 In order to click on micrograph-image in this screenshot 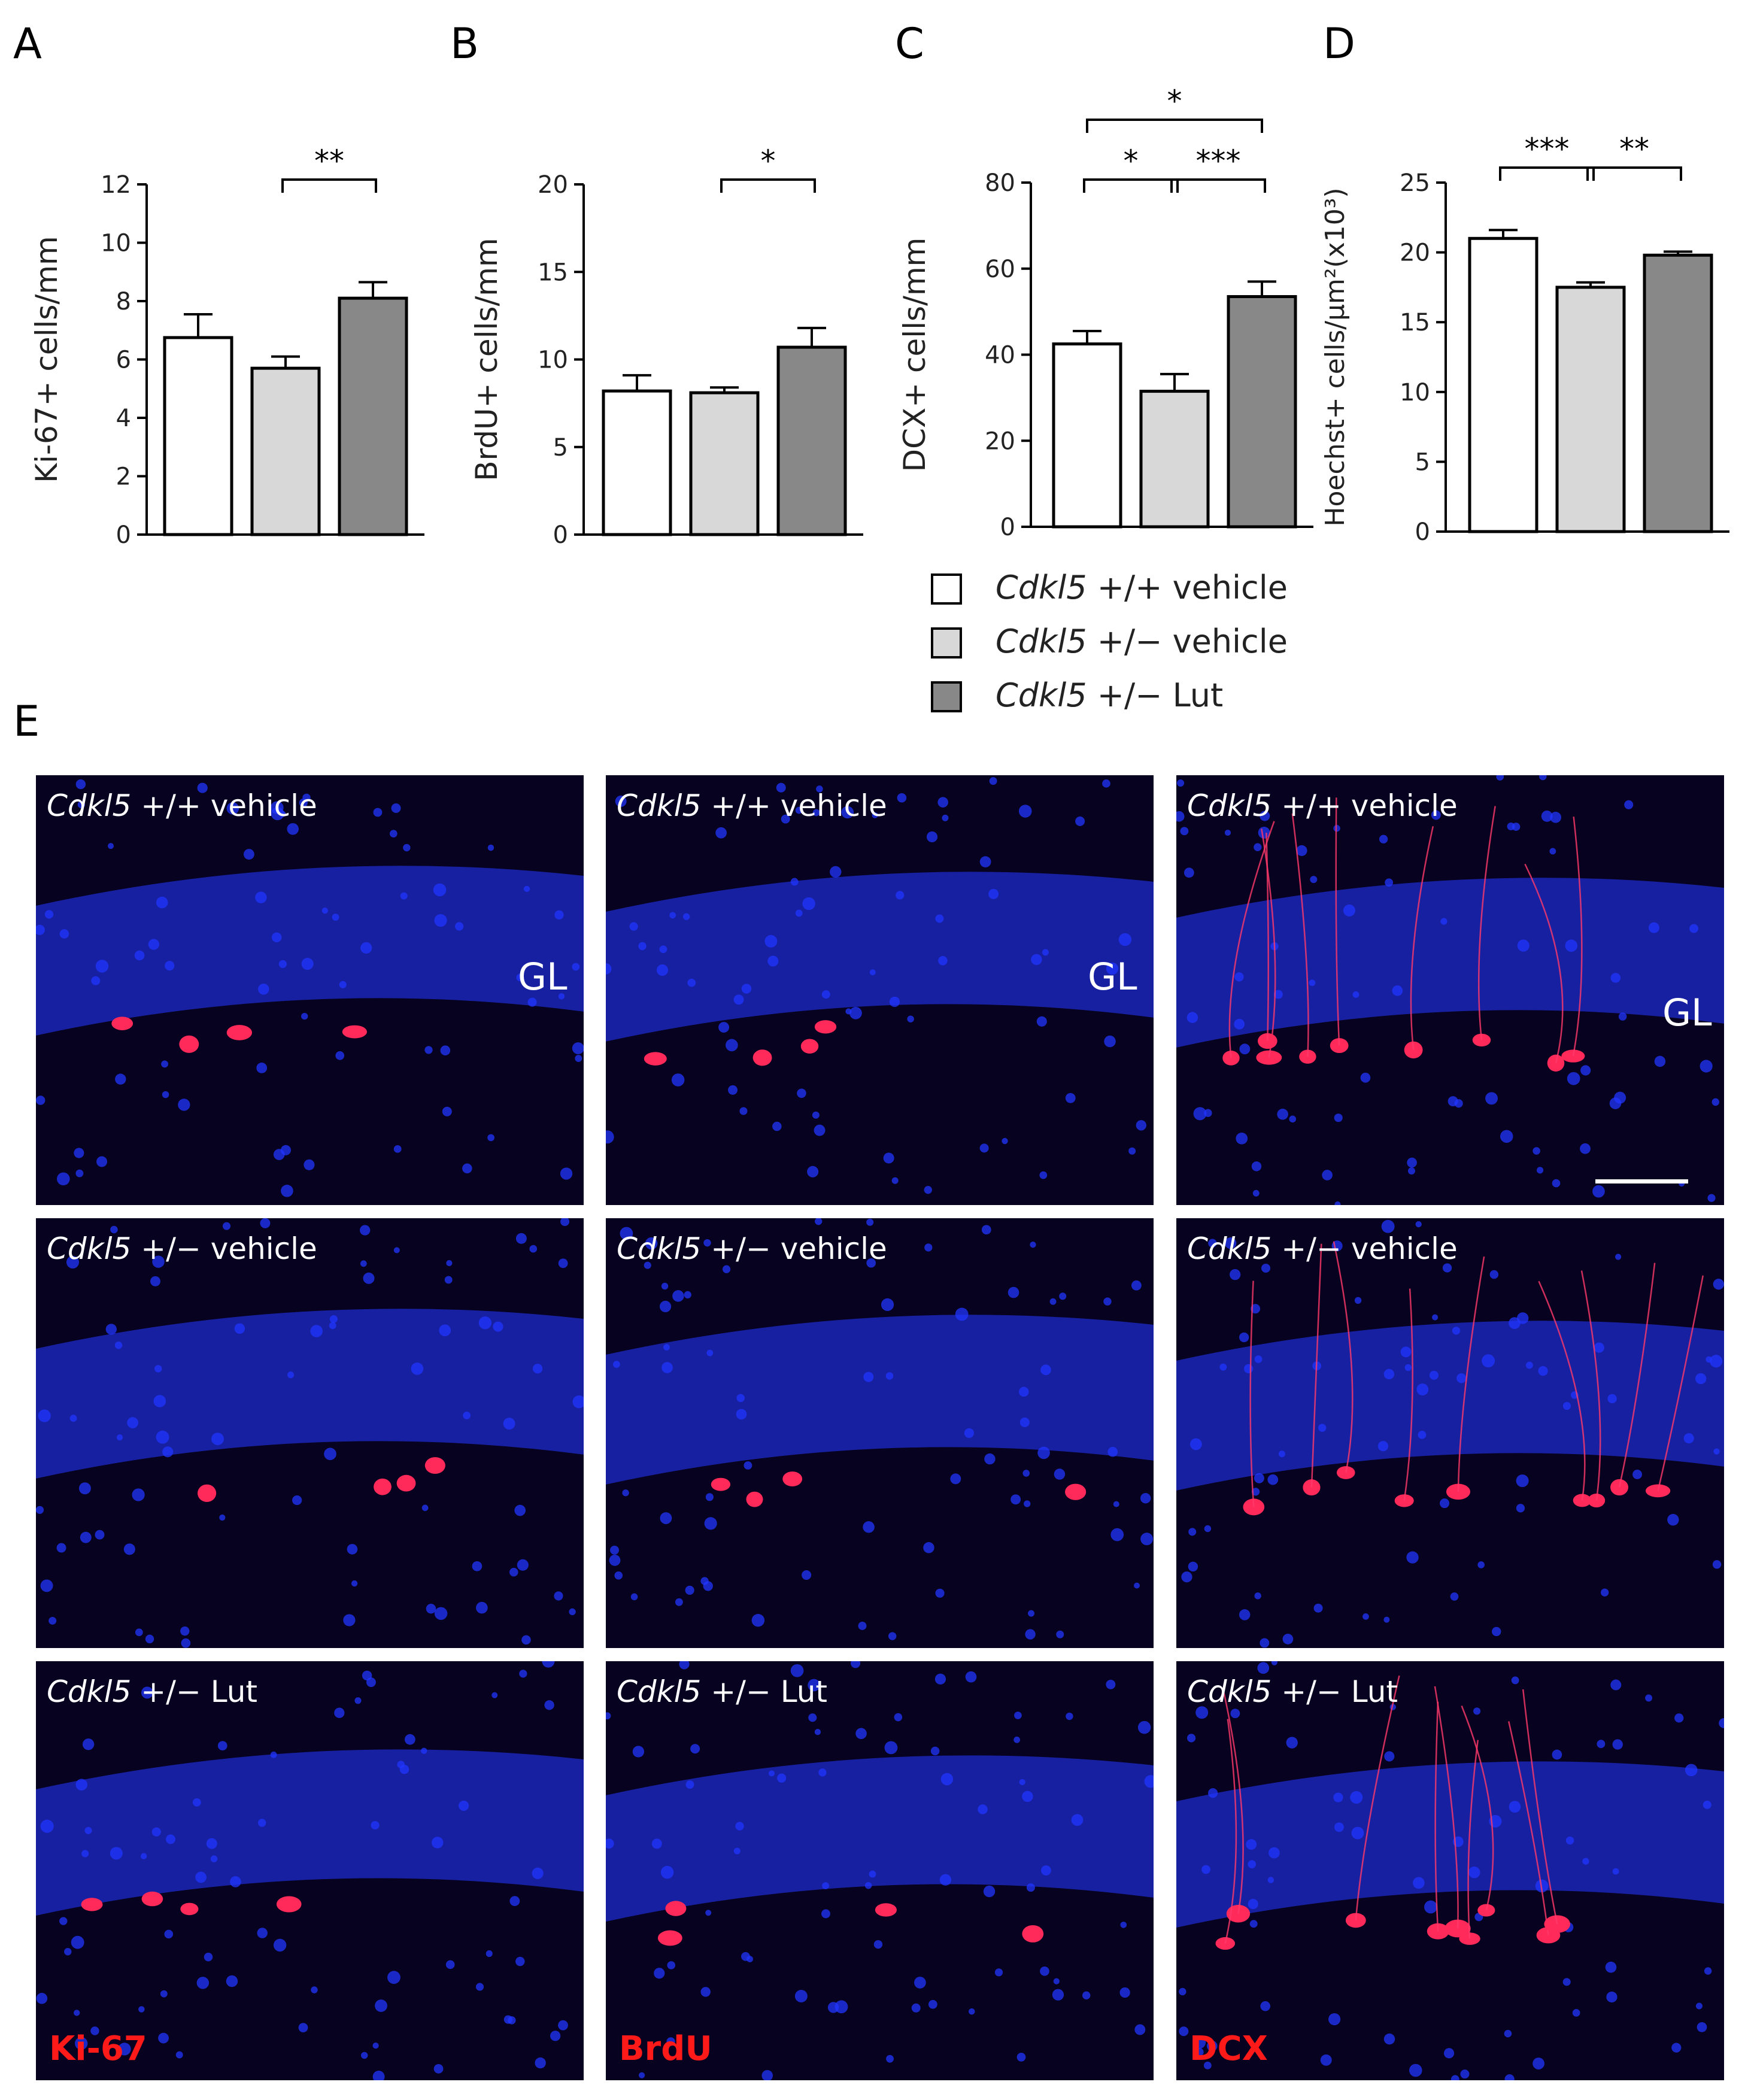, I will do `click(310, 990)`.